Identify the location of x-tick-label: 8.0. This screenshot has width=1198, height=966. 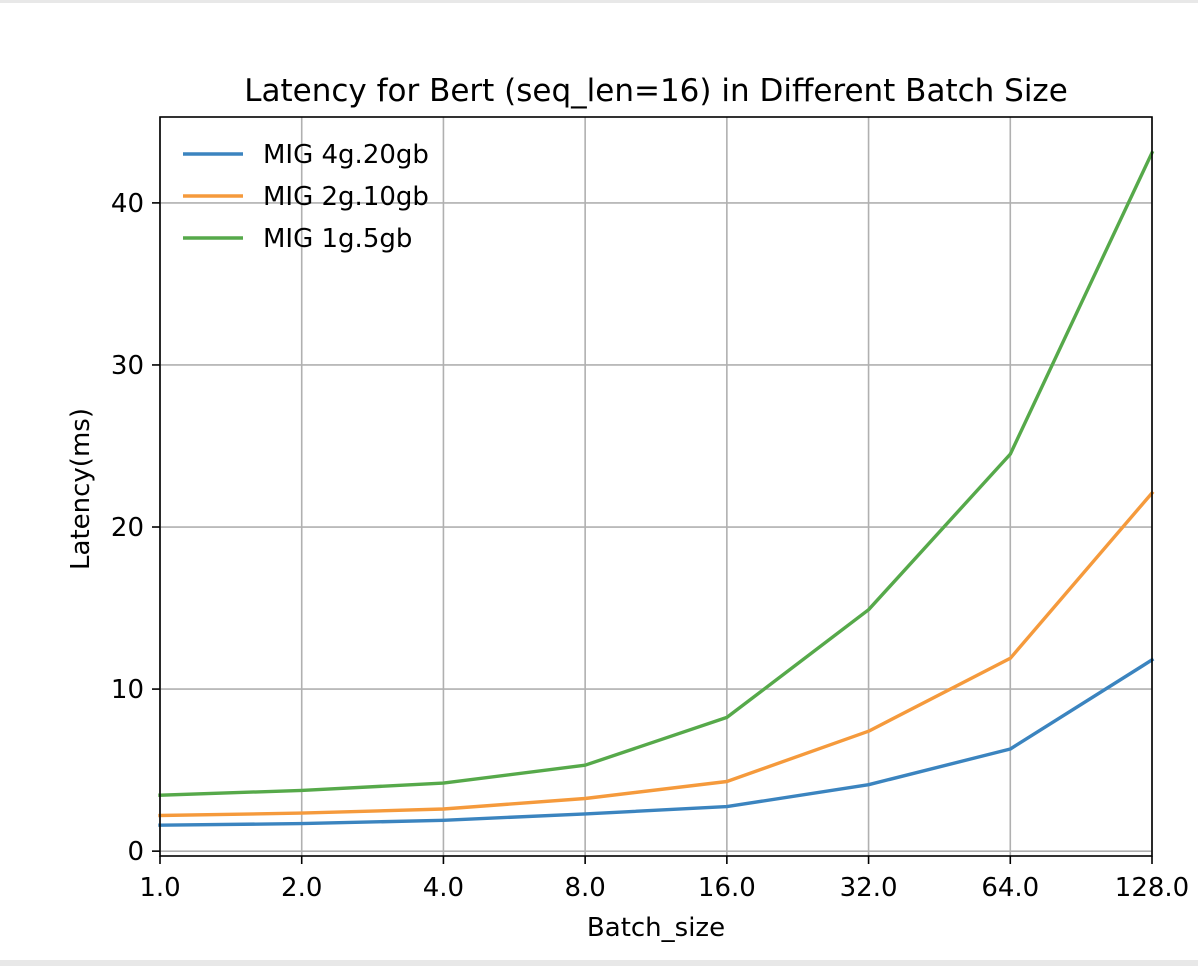
(584, 888).